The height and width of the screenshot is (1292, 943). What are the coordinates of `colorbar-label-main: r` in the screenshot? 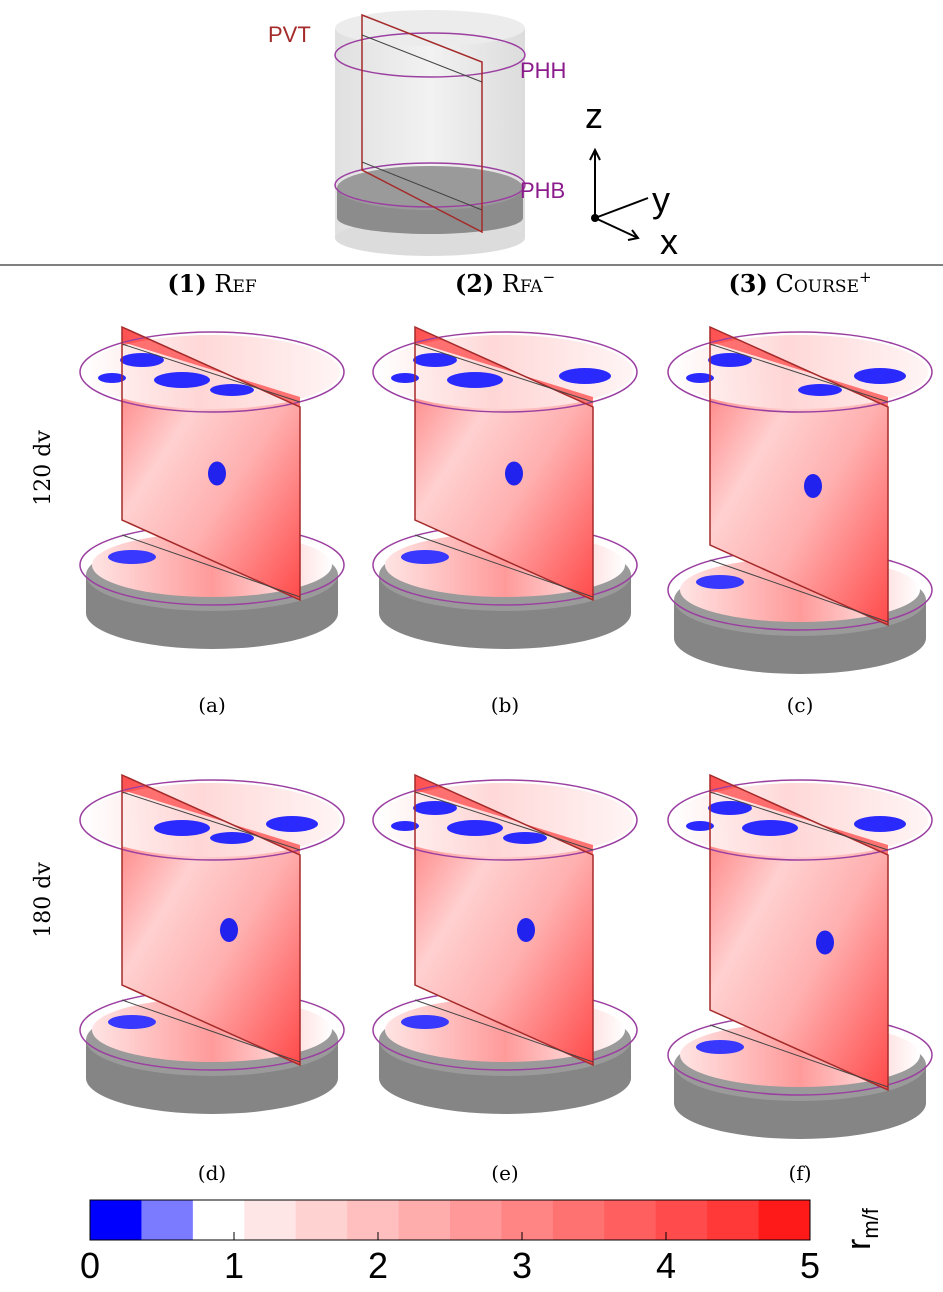 It's located at (859, 1244).